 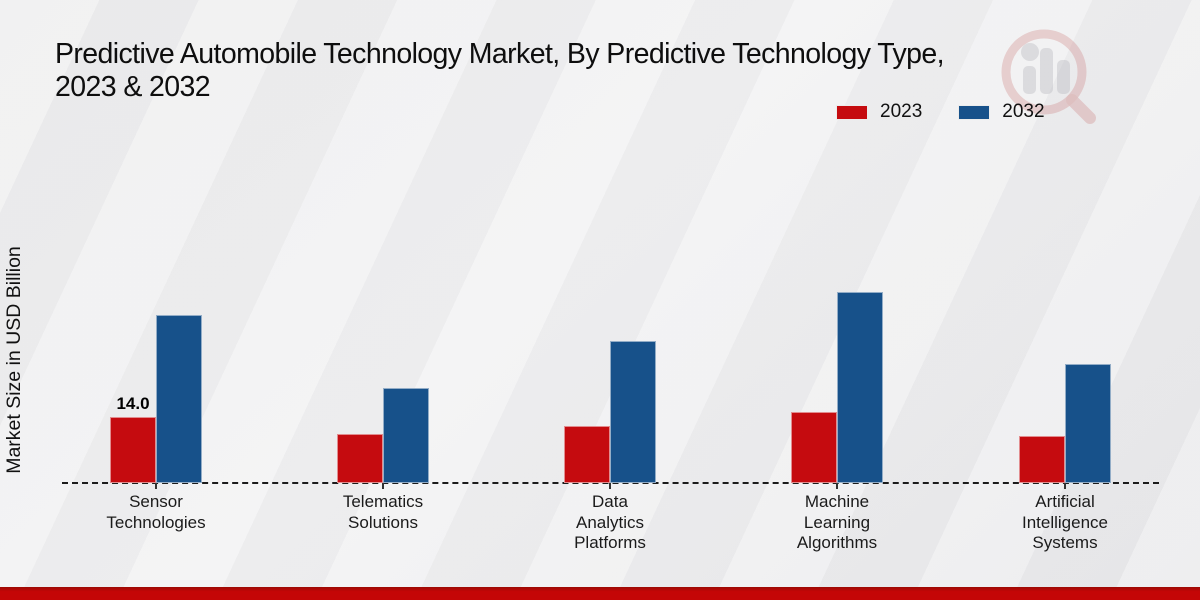 I want to click on category-label-data-analytics-platforms: Data Analytics Platforms, so click(x=610, y=522).